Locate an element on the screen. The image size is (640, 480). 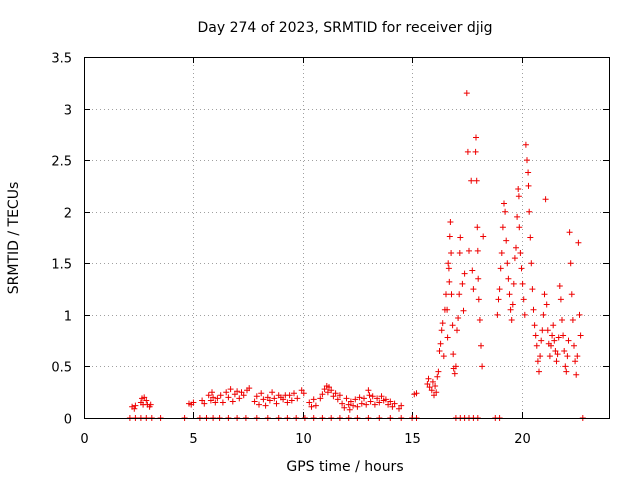
y-tick-label: 0.5 is located at coordinates (61, 368).